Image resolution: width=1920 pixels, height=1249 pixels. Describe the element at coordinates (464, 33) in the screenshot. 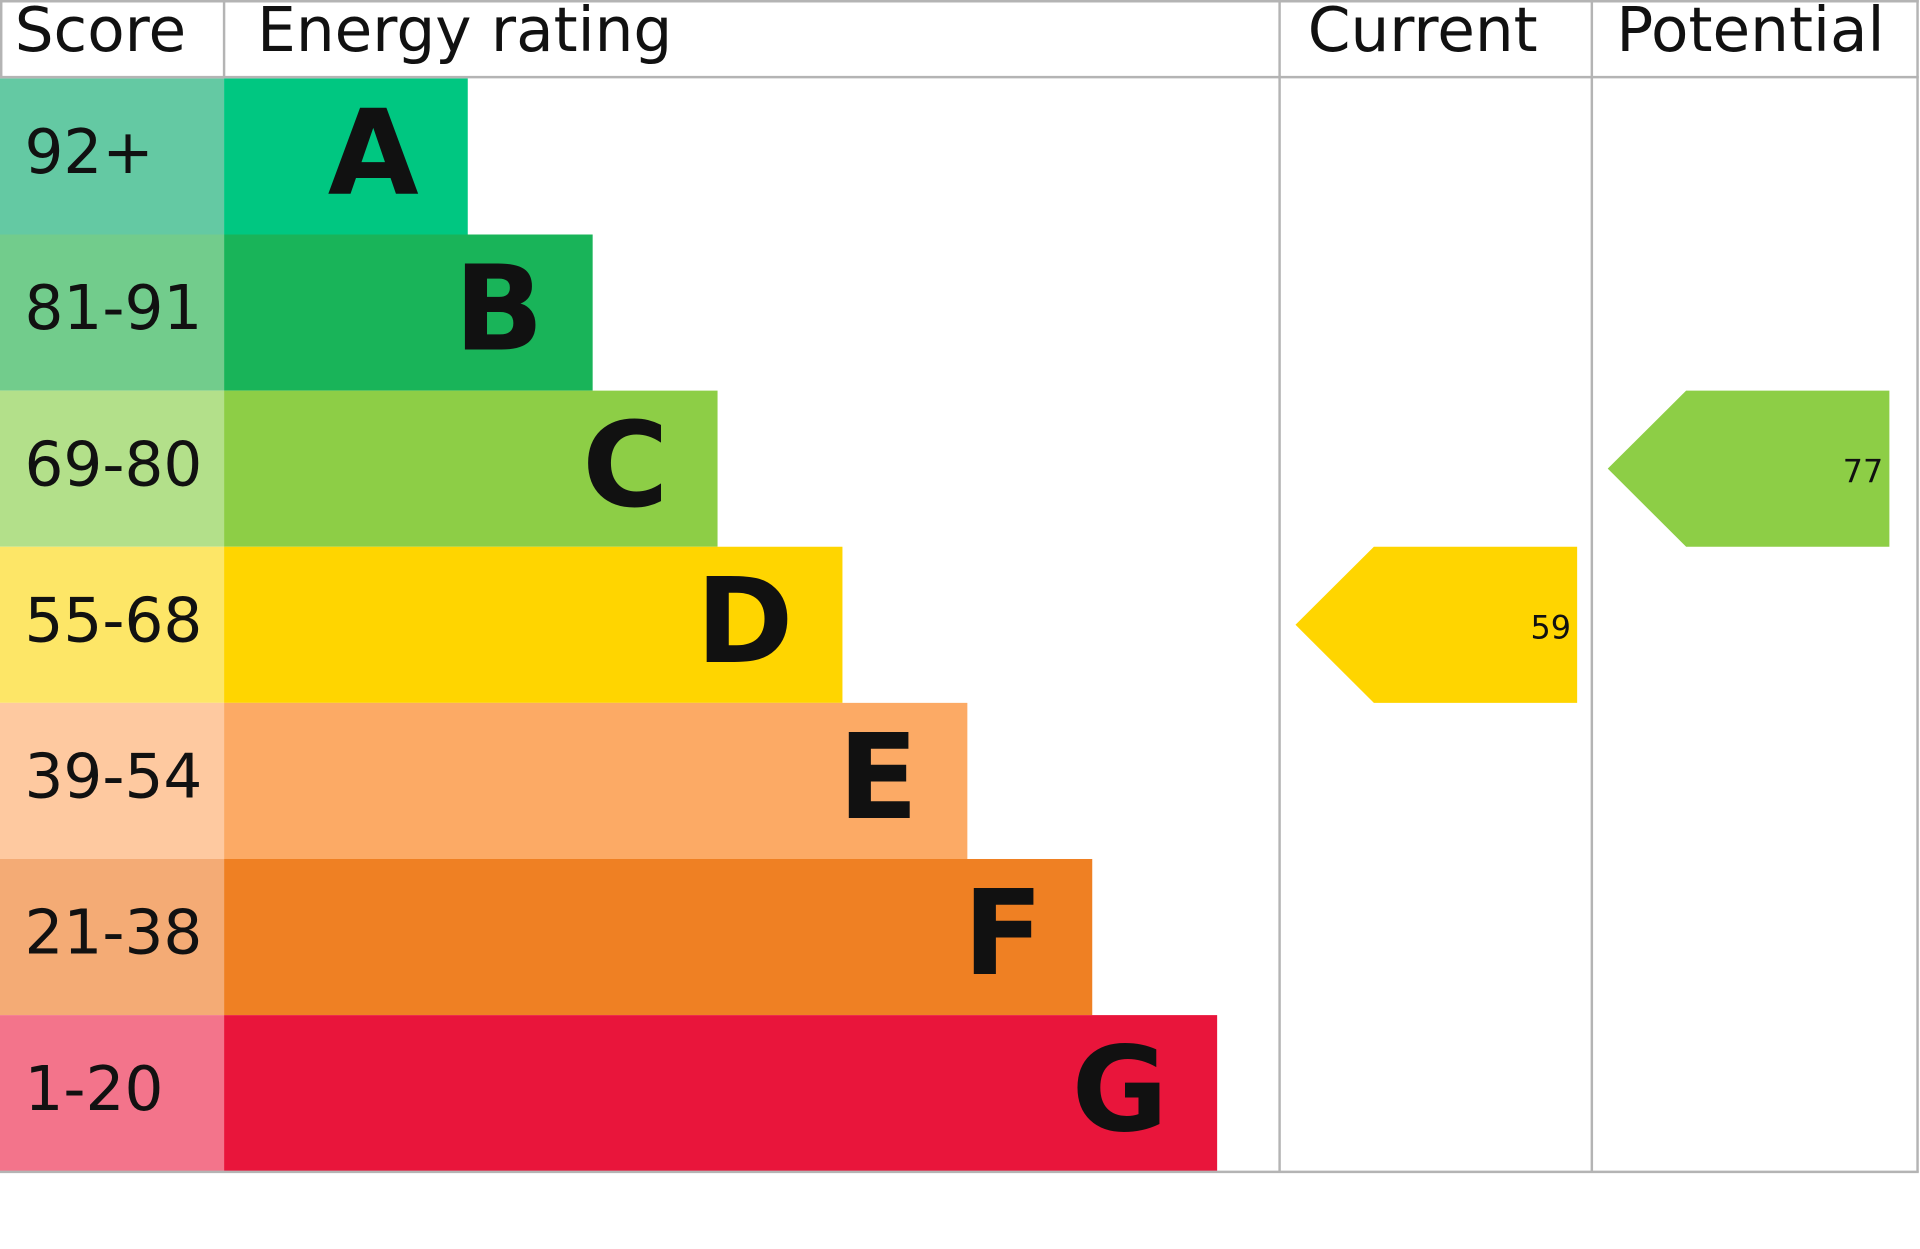

I see `header-rating: Energy rating` at that location.